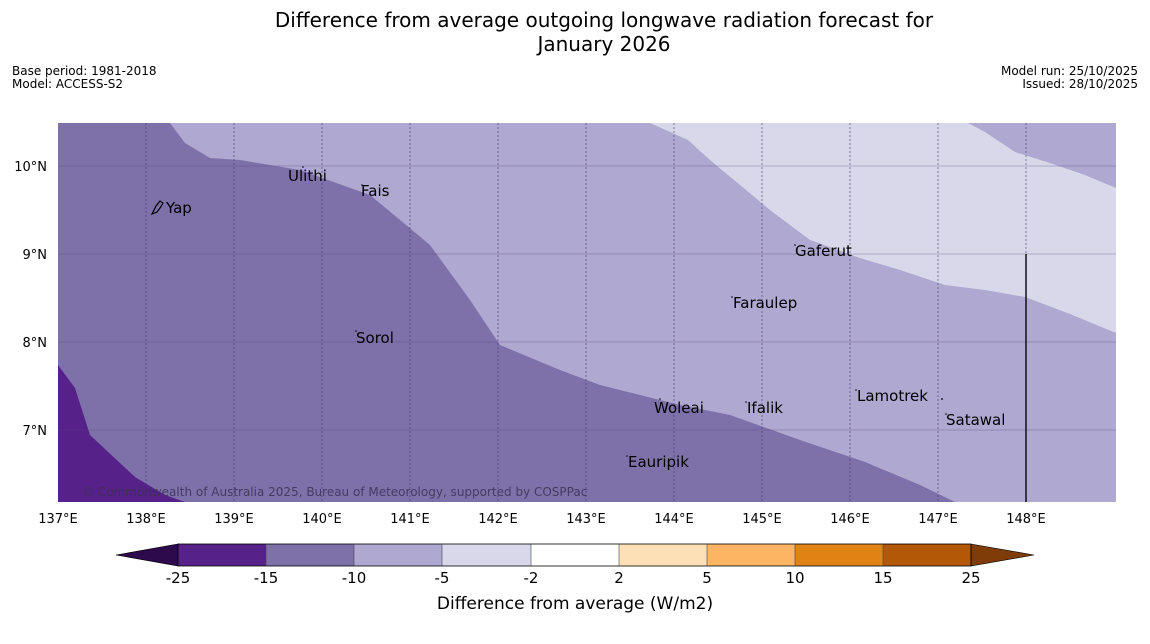 The height and width of the screenshot is (644, 1150). Describe the element at coordinates (322, 519) in the screenshot. I see `lon-label: 140°E` at that location.